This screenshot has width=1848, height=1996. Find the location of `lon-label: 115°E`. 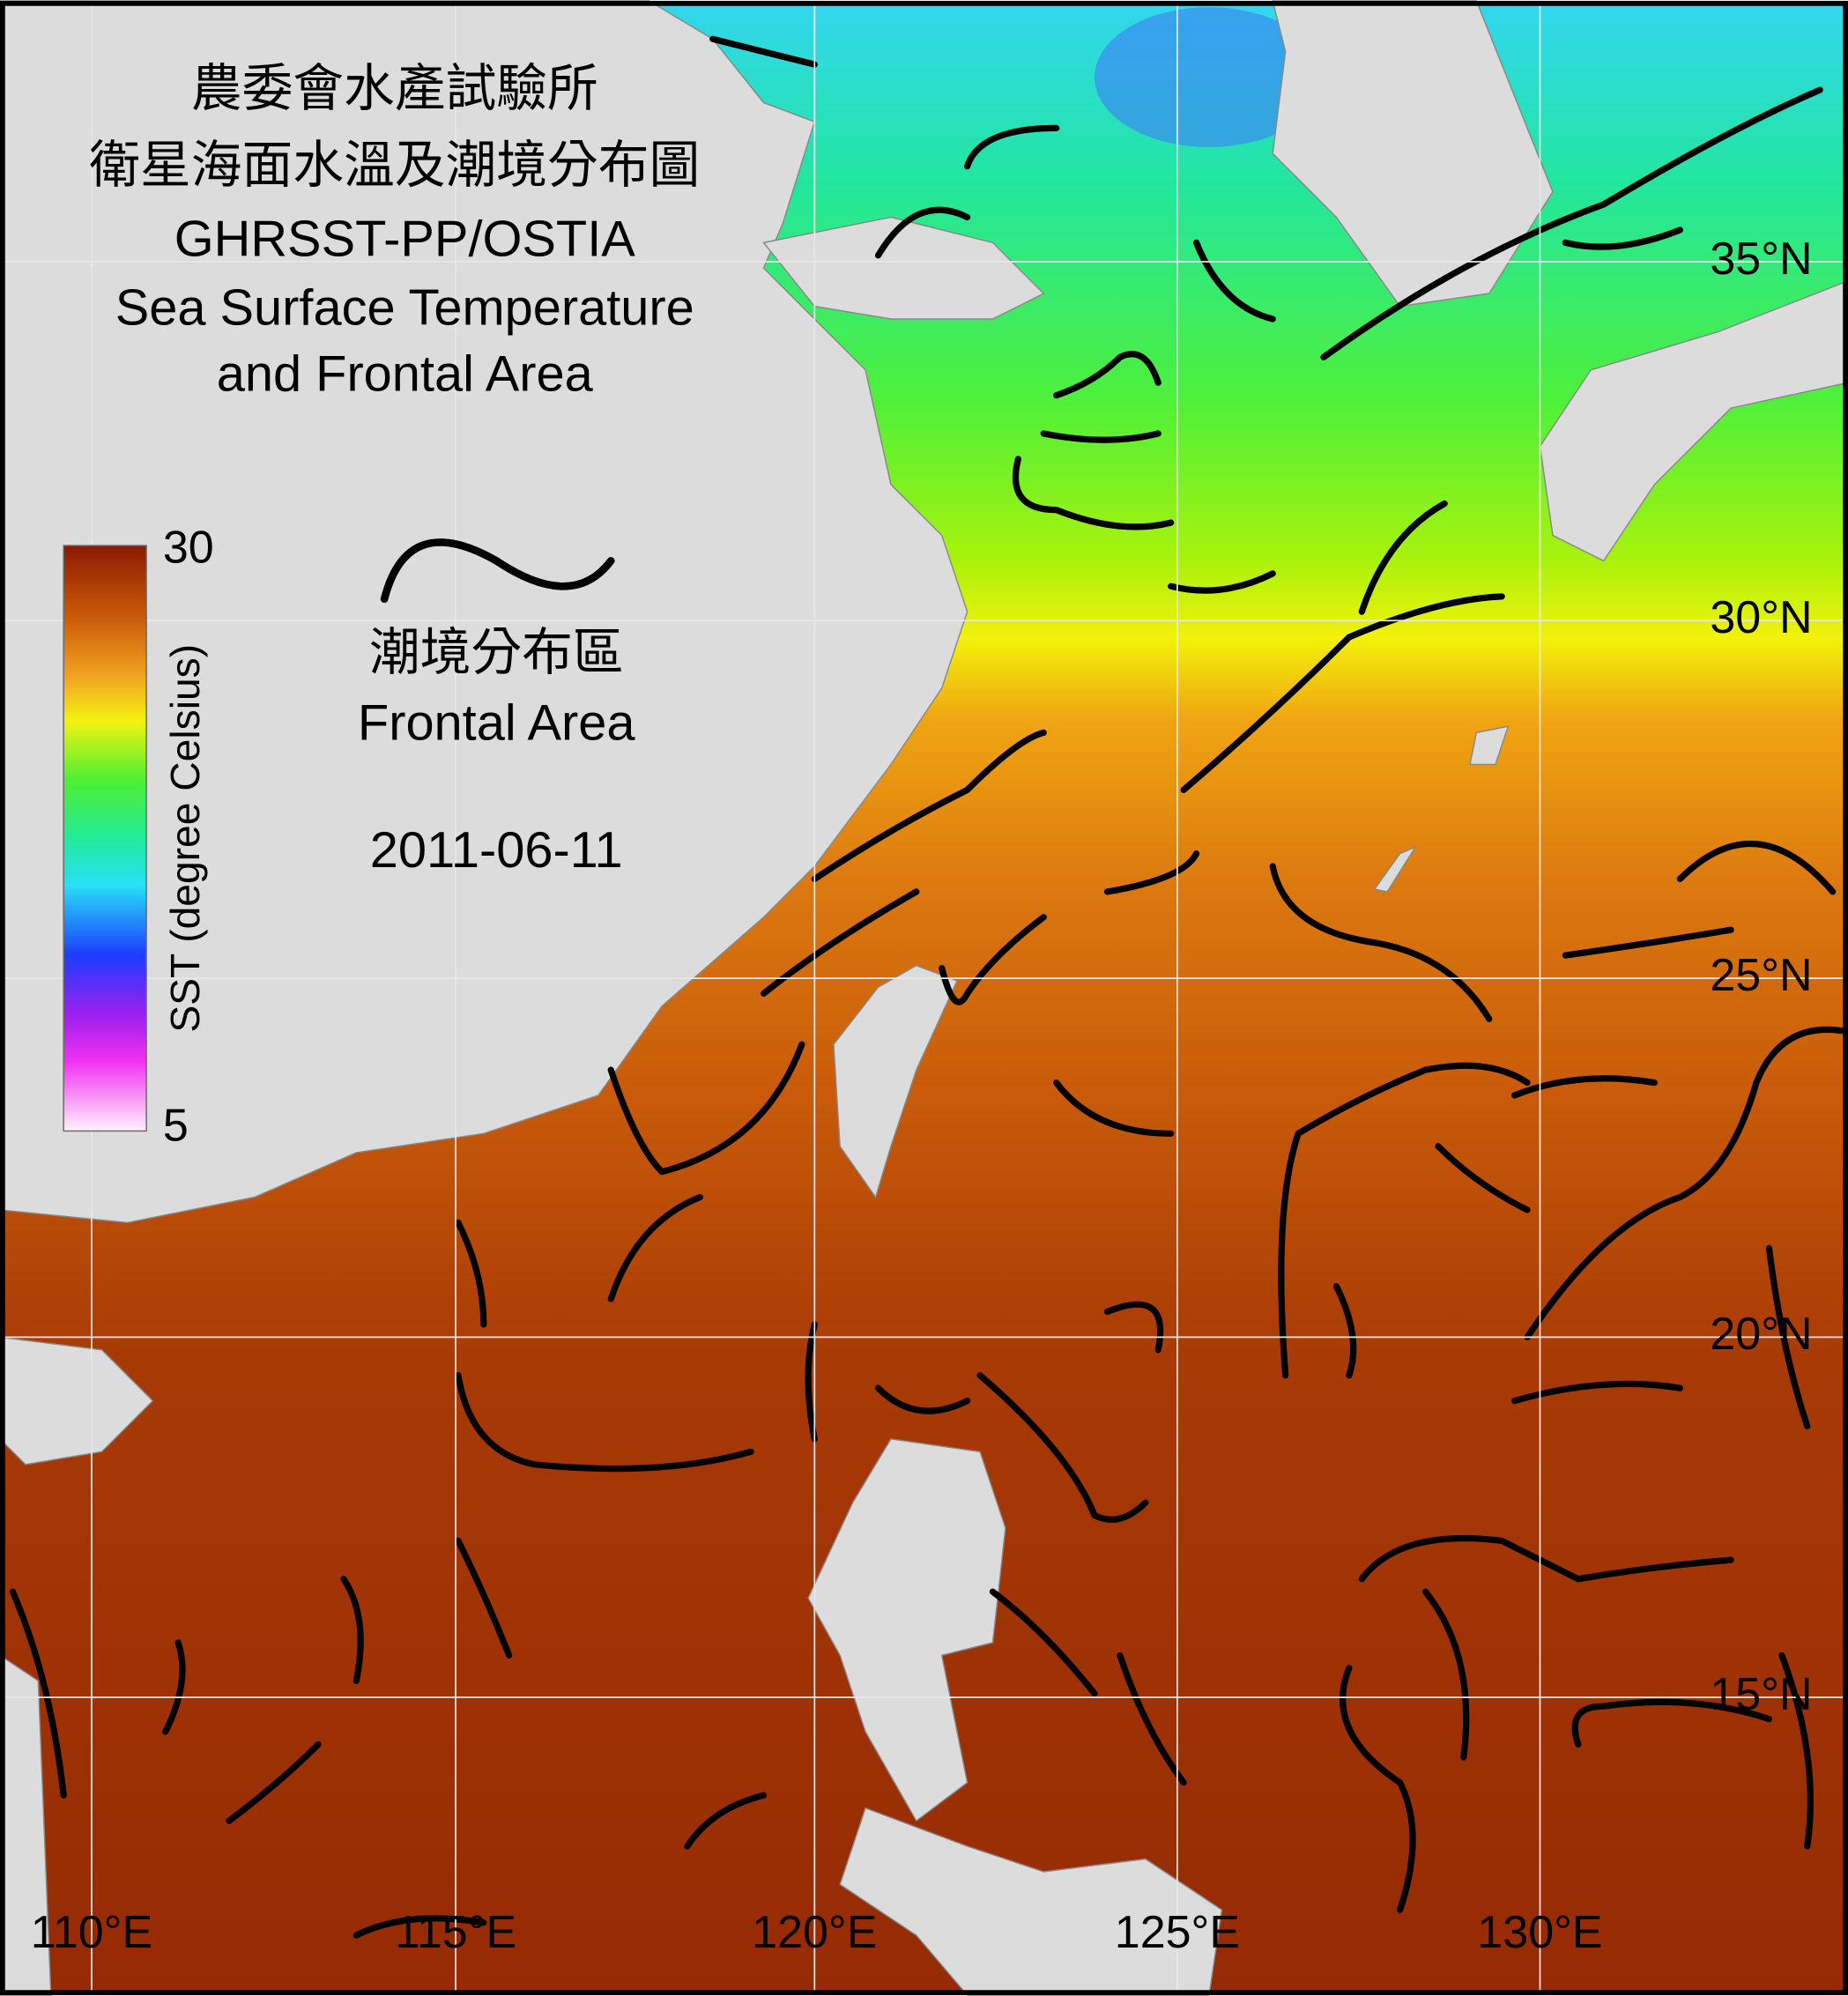

lon-label: 115°E is located at coordinates (456, 1932).